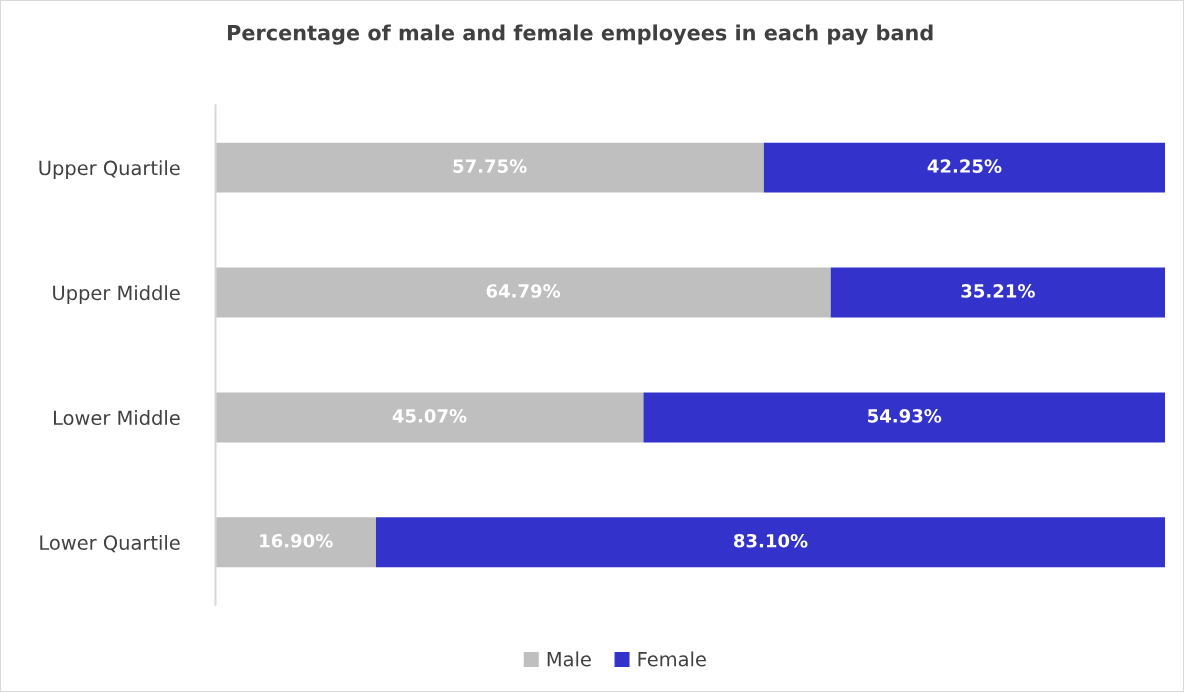 The width and height of the screenshot is (1184, 692). I want to click on data-label: 45.07%, so click(429, 416).